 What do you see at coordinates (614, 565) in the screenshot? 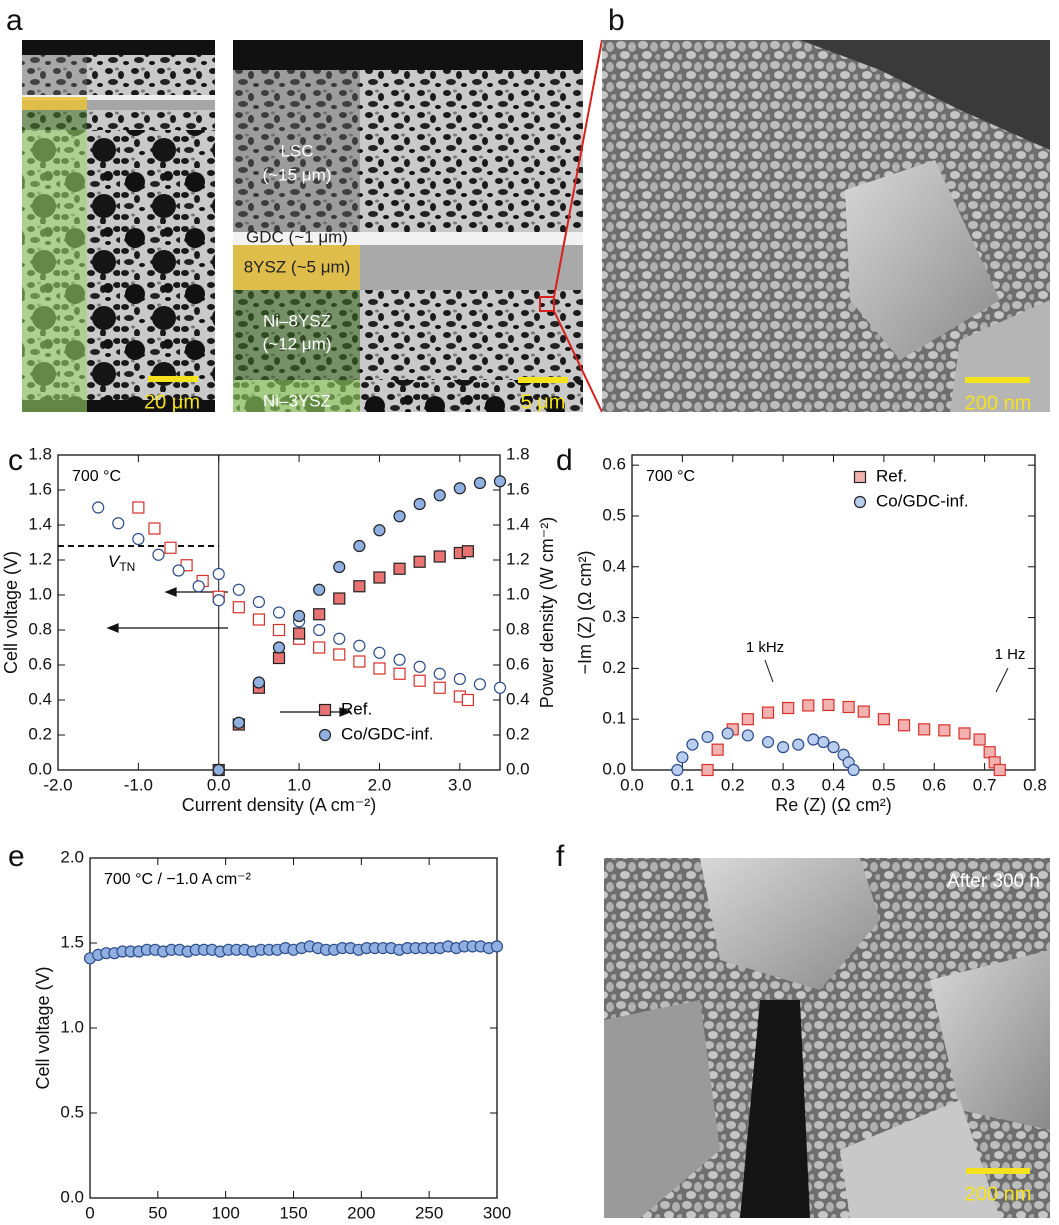
I see `y-tick-label: 0.4` at bounding box center [614, 565].